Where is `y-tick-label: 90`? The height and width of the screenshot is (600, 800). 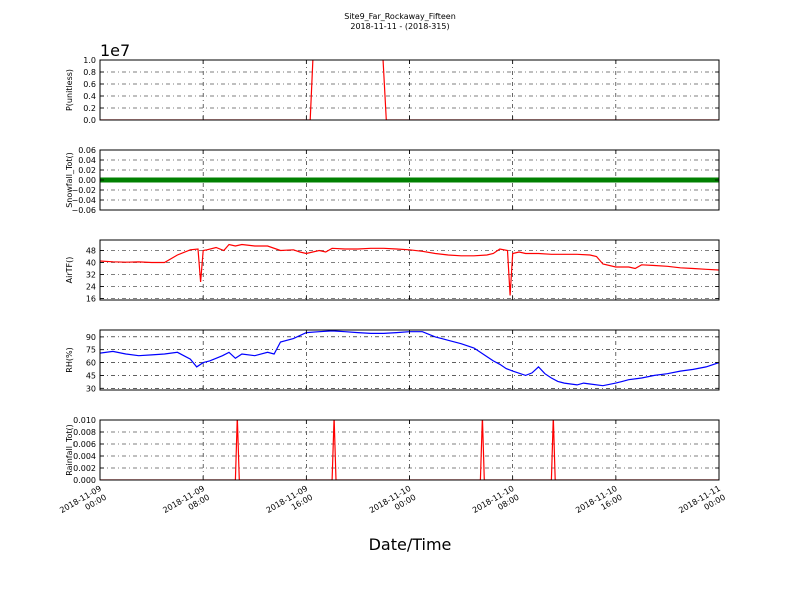 y-tick-label: 90 is located at coordinates (91, 337).